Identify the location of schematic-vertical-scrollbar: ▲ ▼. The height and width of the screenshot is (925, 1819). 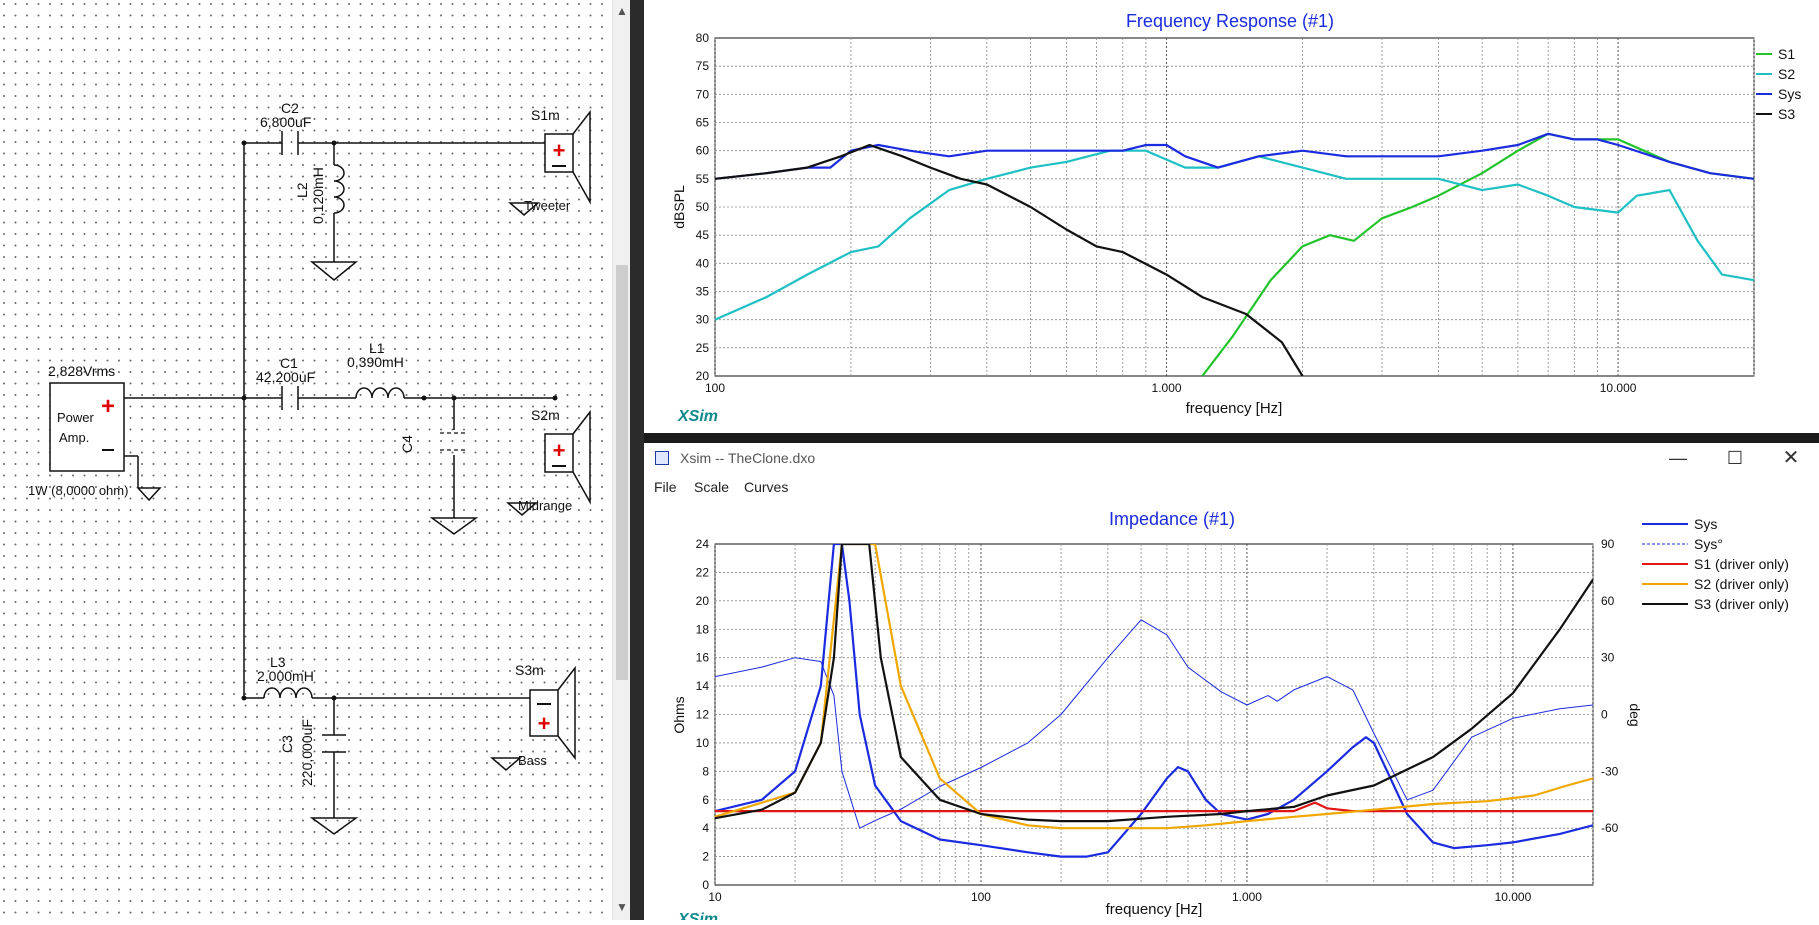
(621, 460).